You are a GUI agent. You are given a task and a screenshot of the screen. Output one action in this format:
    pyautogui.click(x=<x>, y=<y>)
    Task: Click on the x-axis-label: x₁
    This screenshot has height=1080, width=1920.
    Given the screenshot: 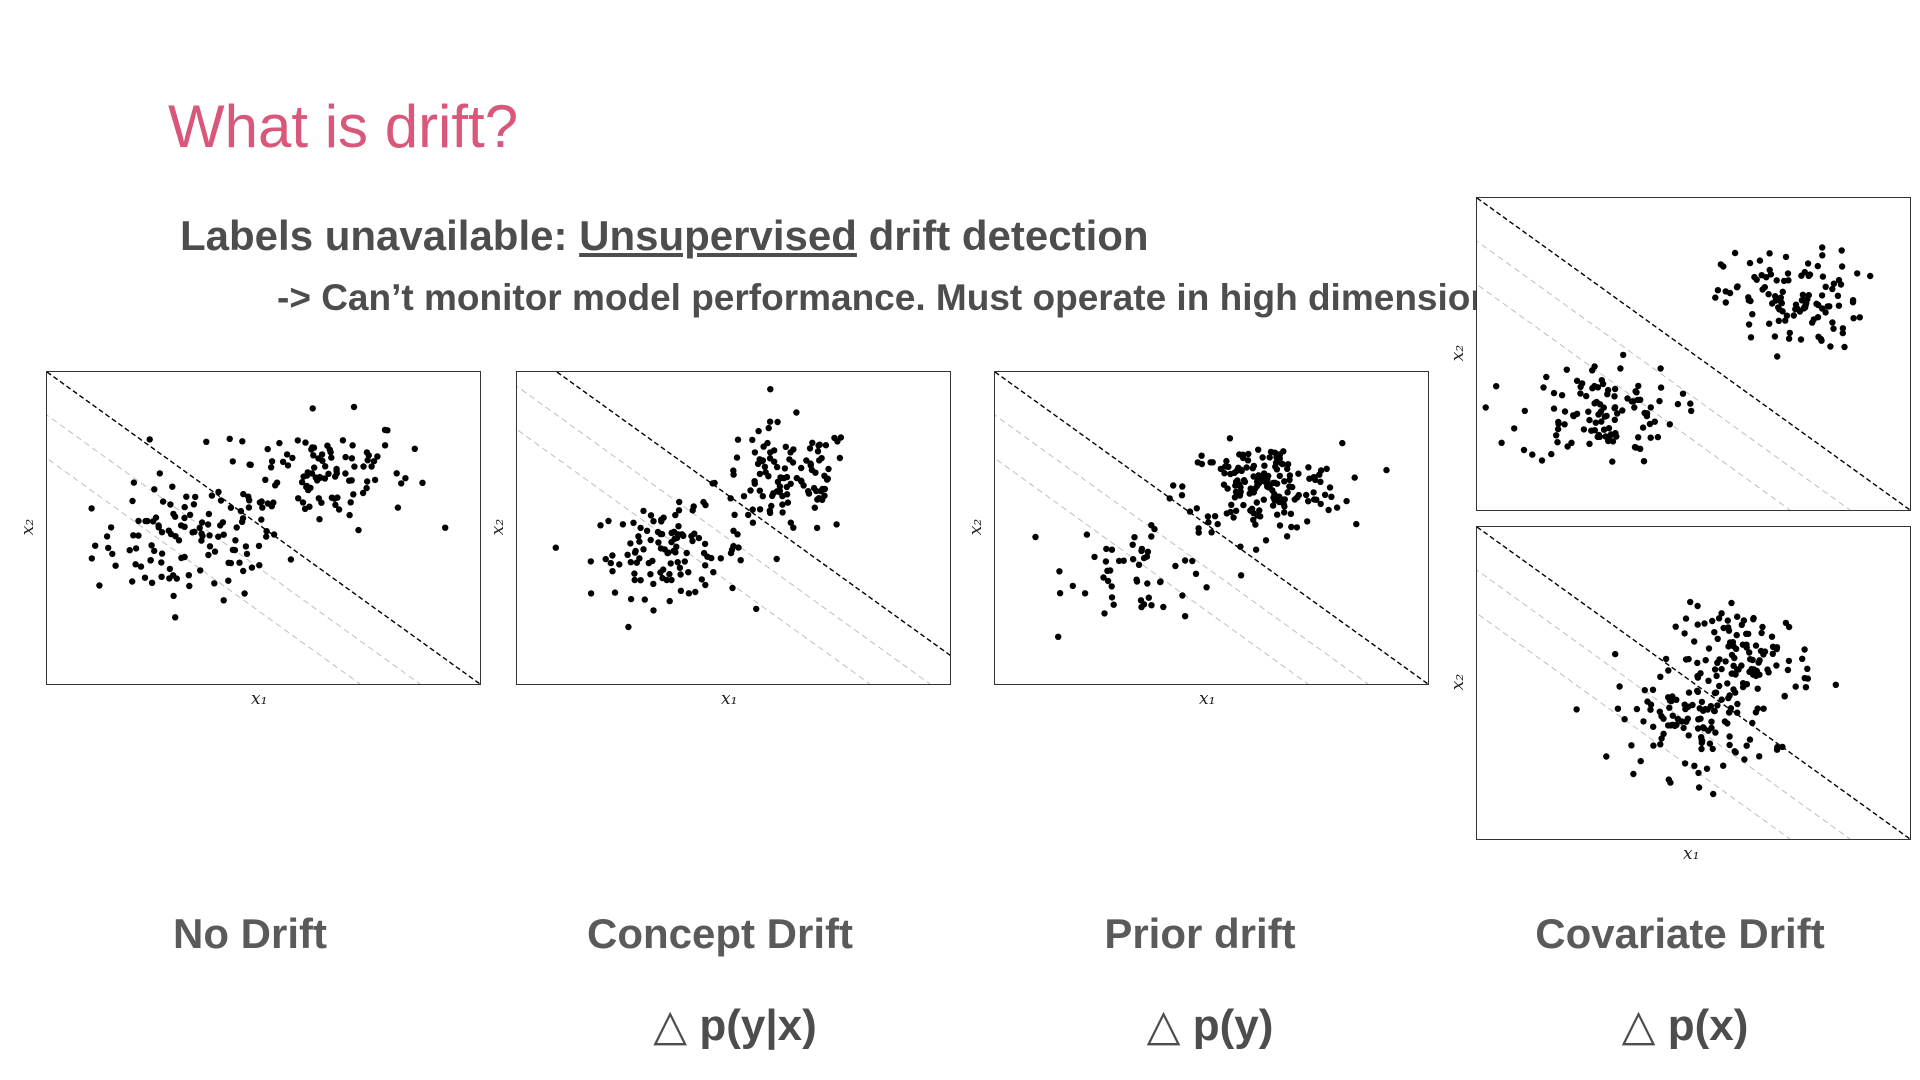 What is the action you would take?
    pyautogui.click(x=729, y=699)
    